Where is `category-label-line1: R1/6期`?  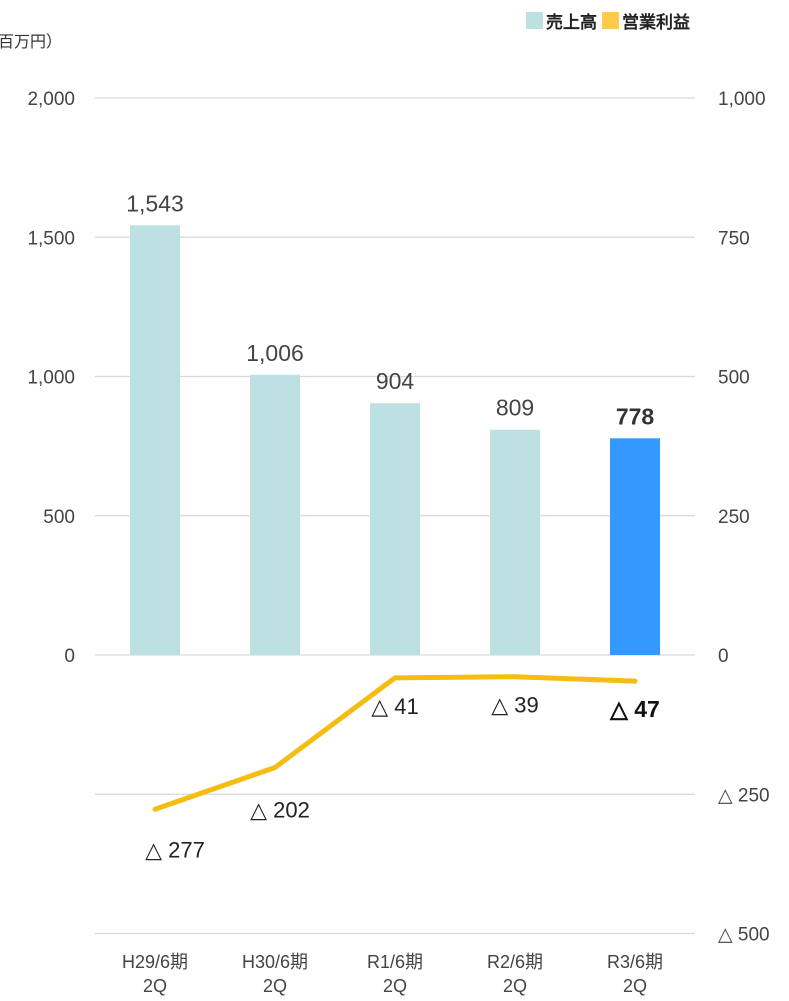
category-label-line1: R1/6期 is located at coordinates (395, 962).